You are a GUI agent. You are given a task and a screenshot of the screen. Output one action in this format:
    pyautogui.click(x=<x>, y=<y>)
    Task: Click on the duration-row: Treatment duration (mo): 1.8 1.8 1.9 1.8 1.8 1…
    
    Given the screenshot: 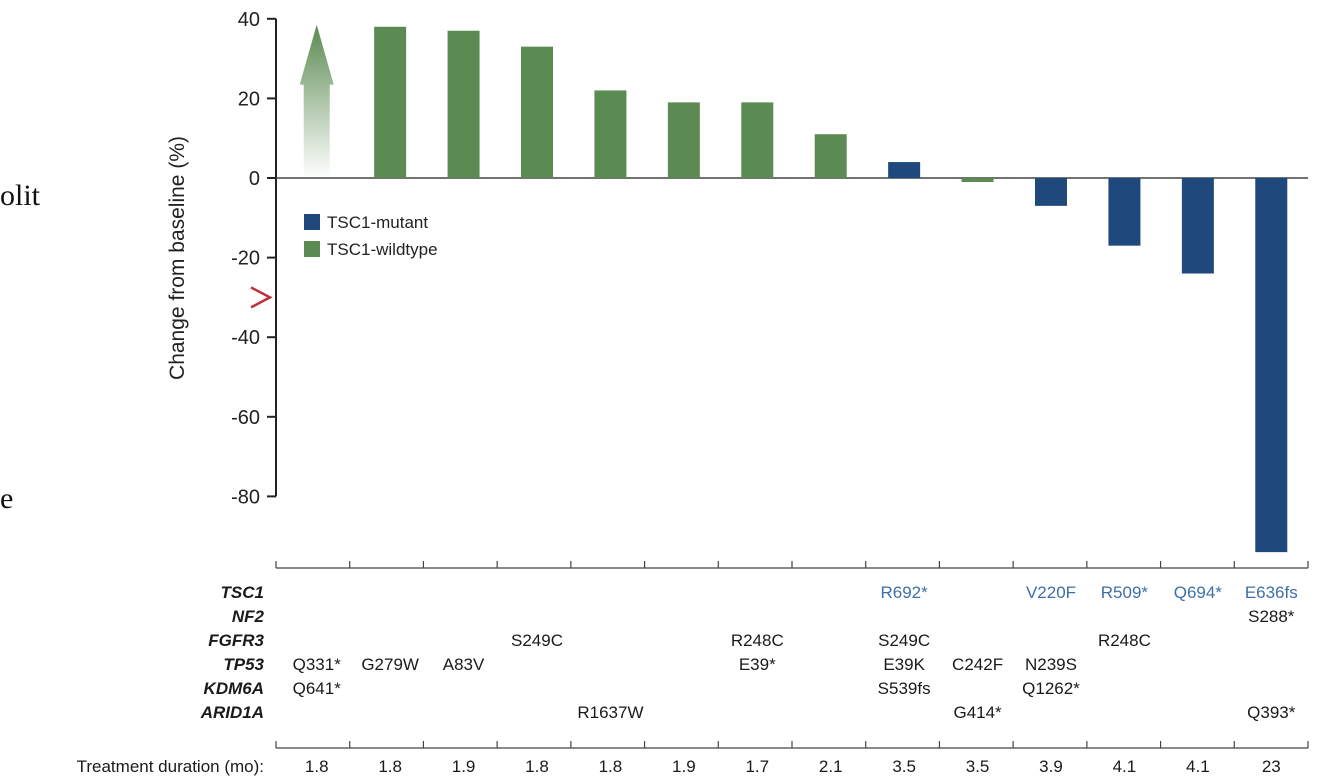 What is the action you would take?
    pyautogui.click(x=679, y=766)
    